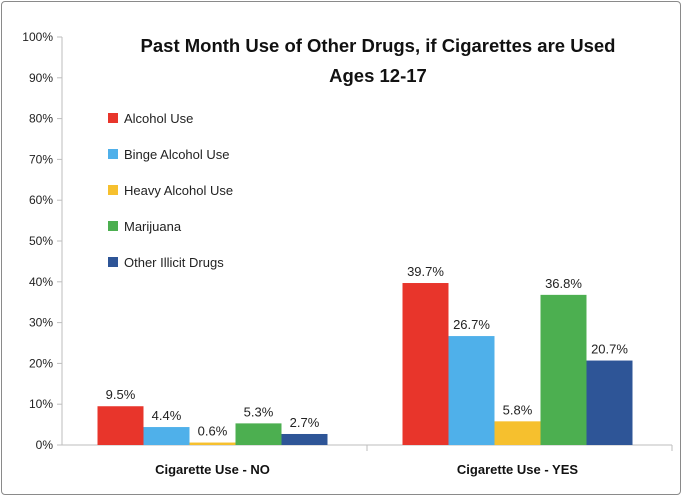  I want to click on x-category-label: Cigarette Use - YES, so click(517, 469).